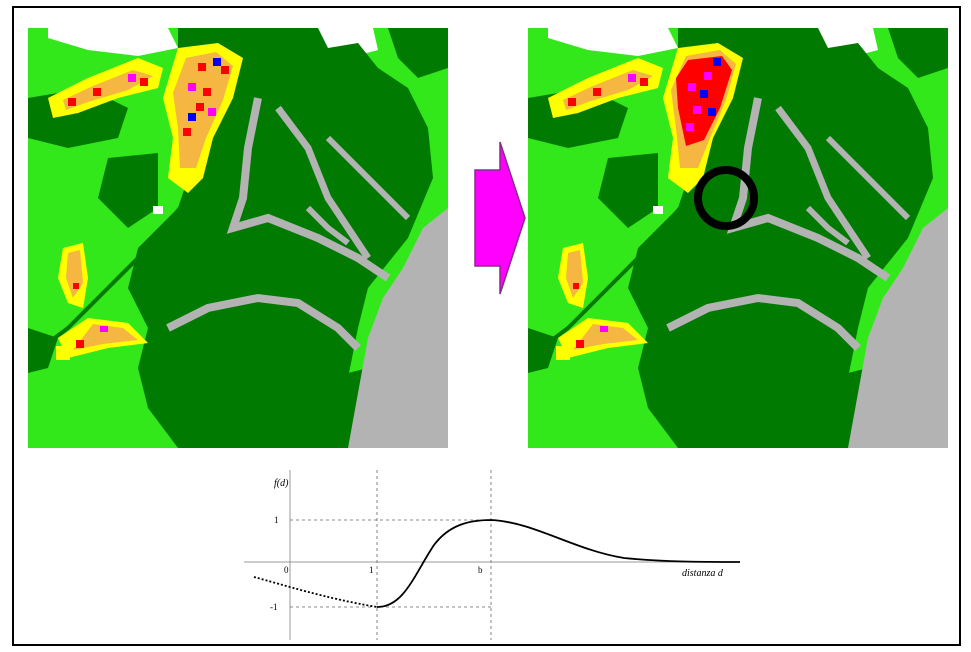  I want to click on tick-b: b, so click(480, 570).